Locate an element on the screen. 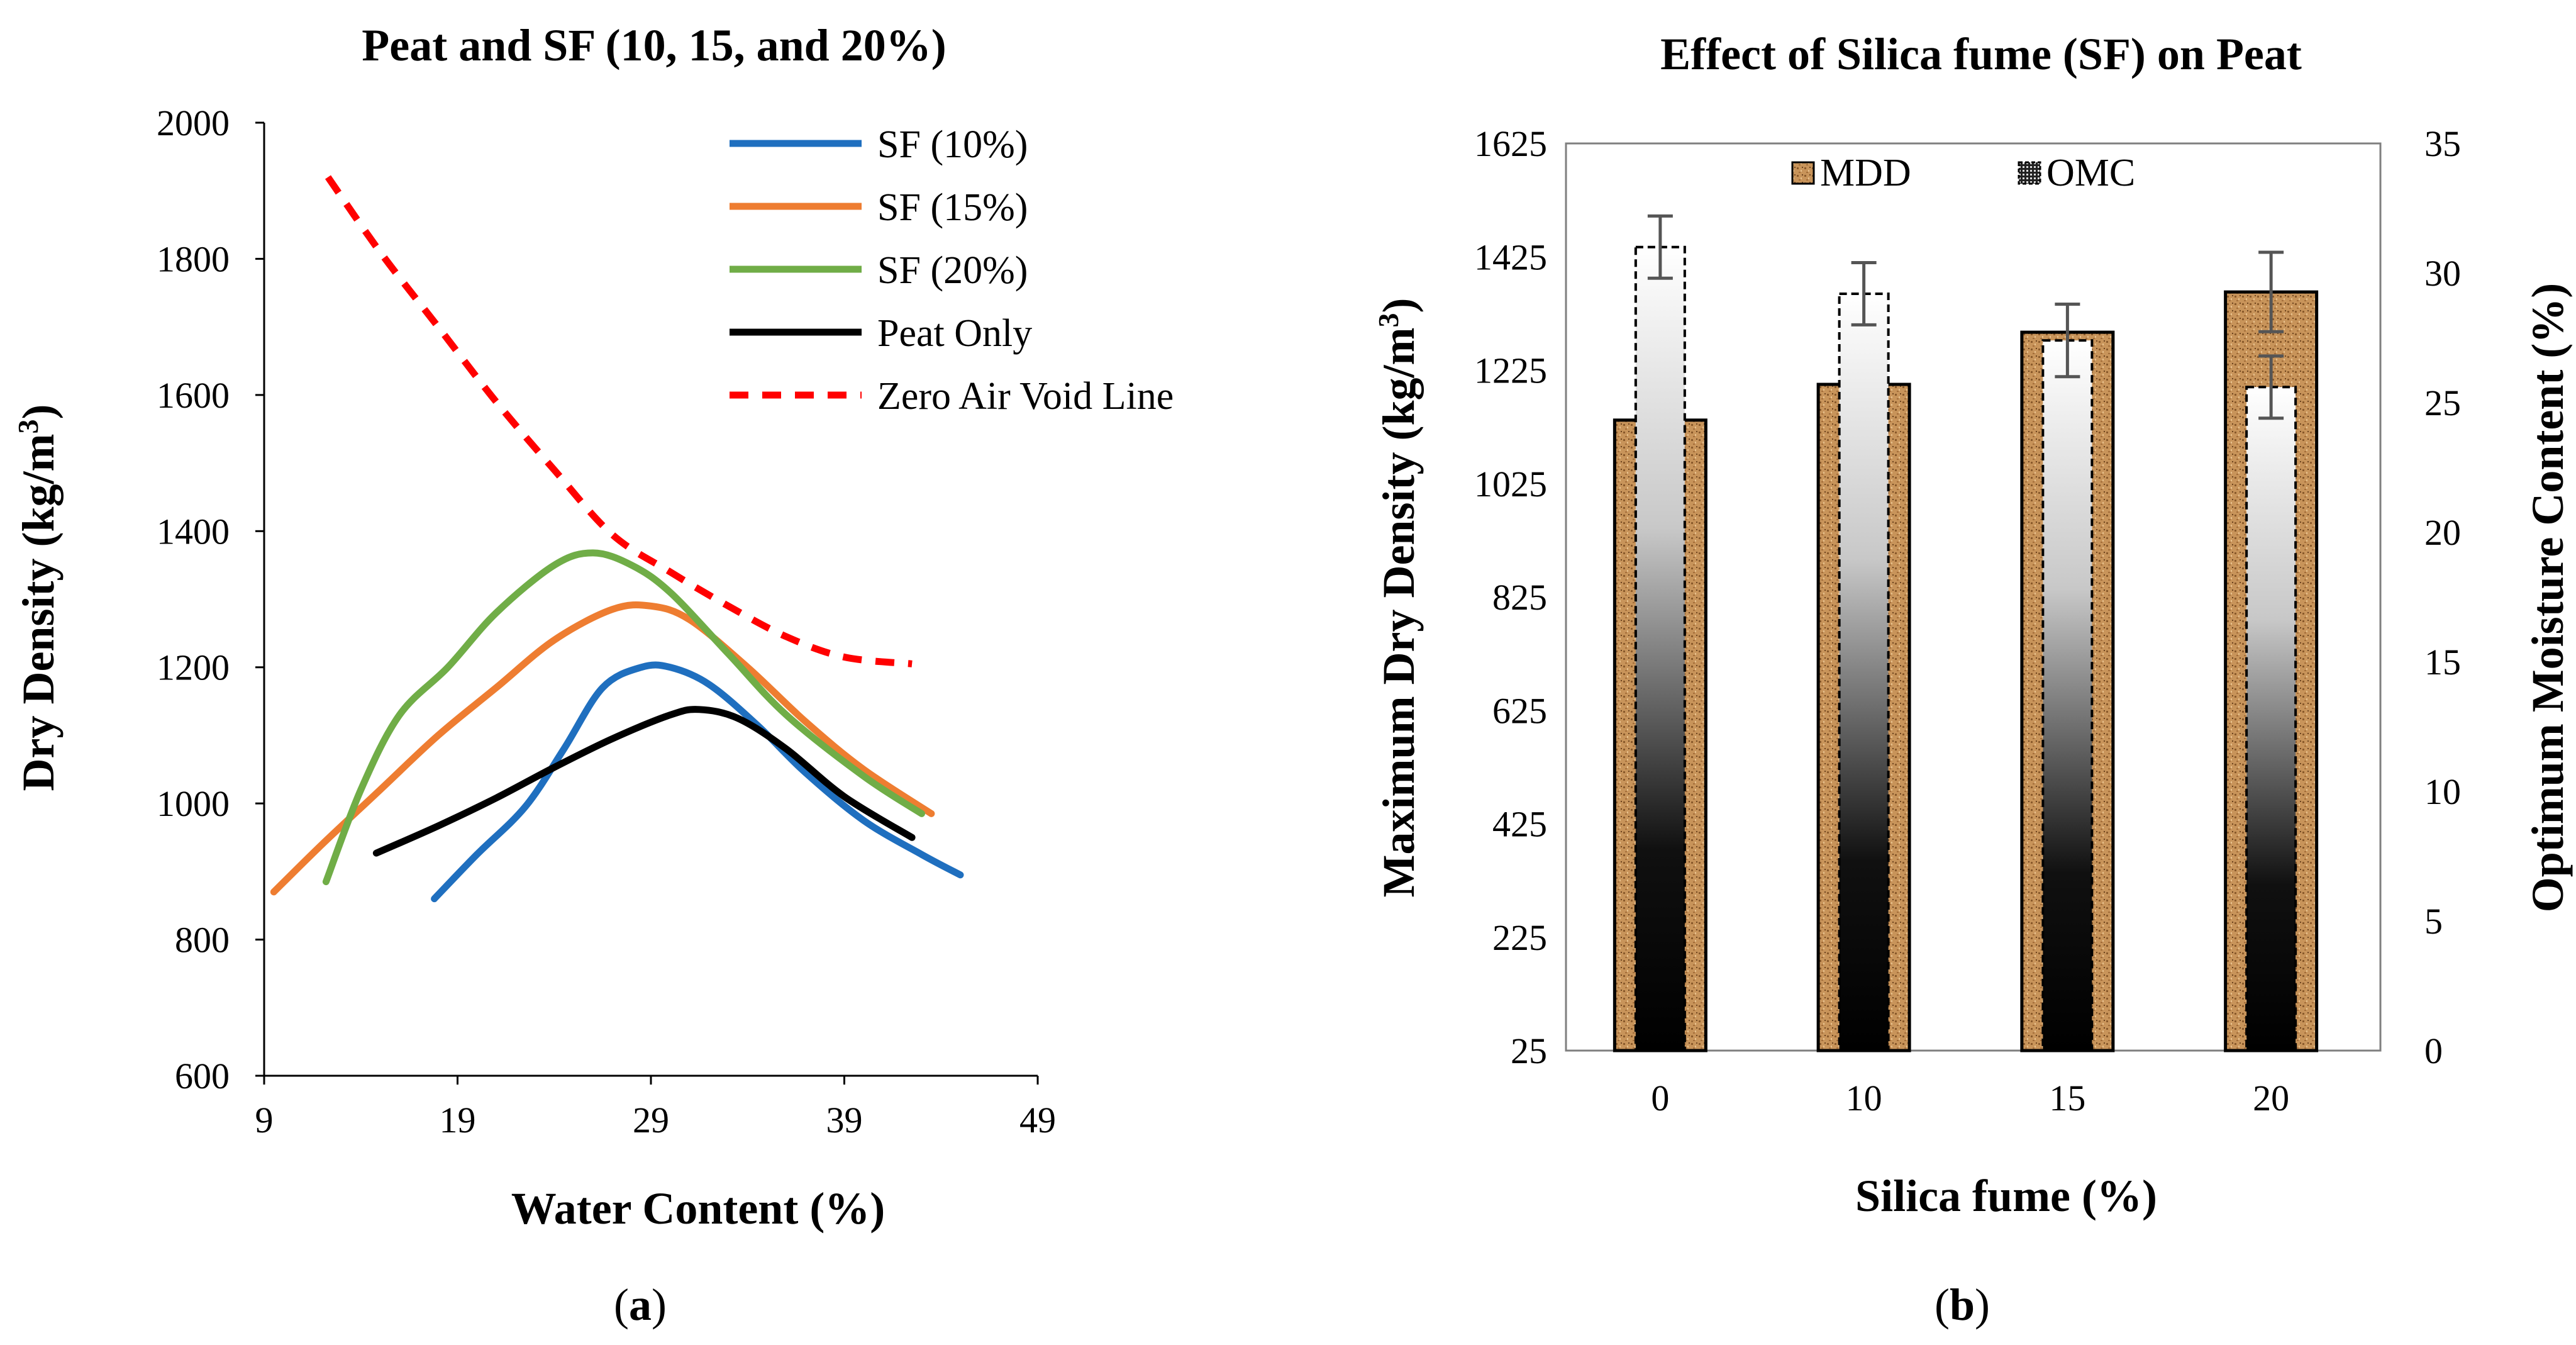  chart-a-y-tick-label: 1200 is located at coordinates (193, 667).